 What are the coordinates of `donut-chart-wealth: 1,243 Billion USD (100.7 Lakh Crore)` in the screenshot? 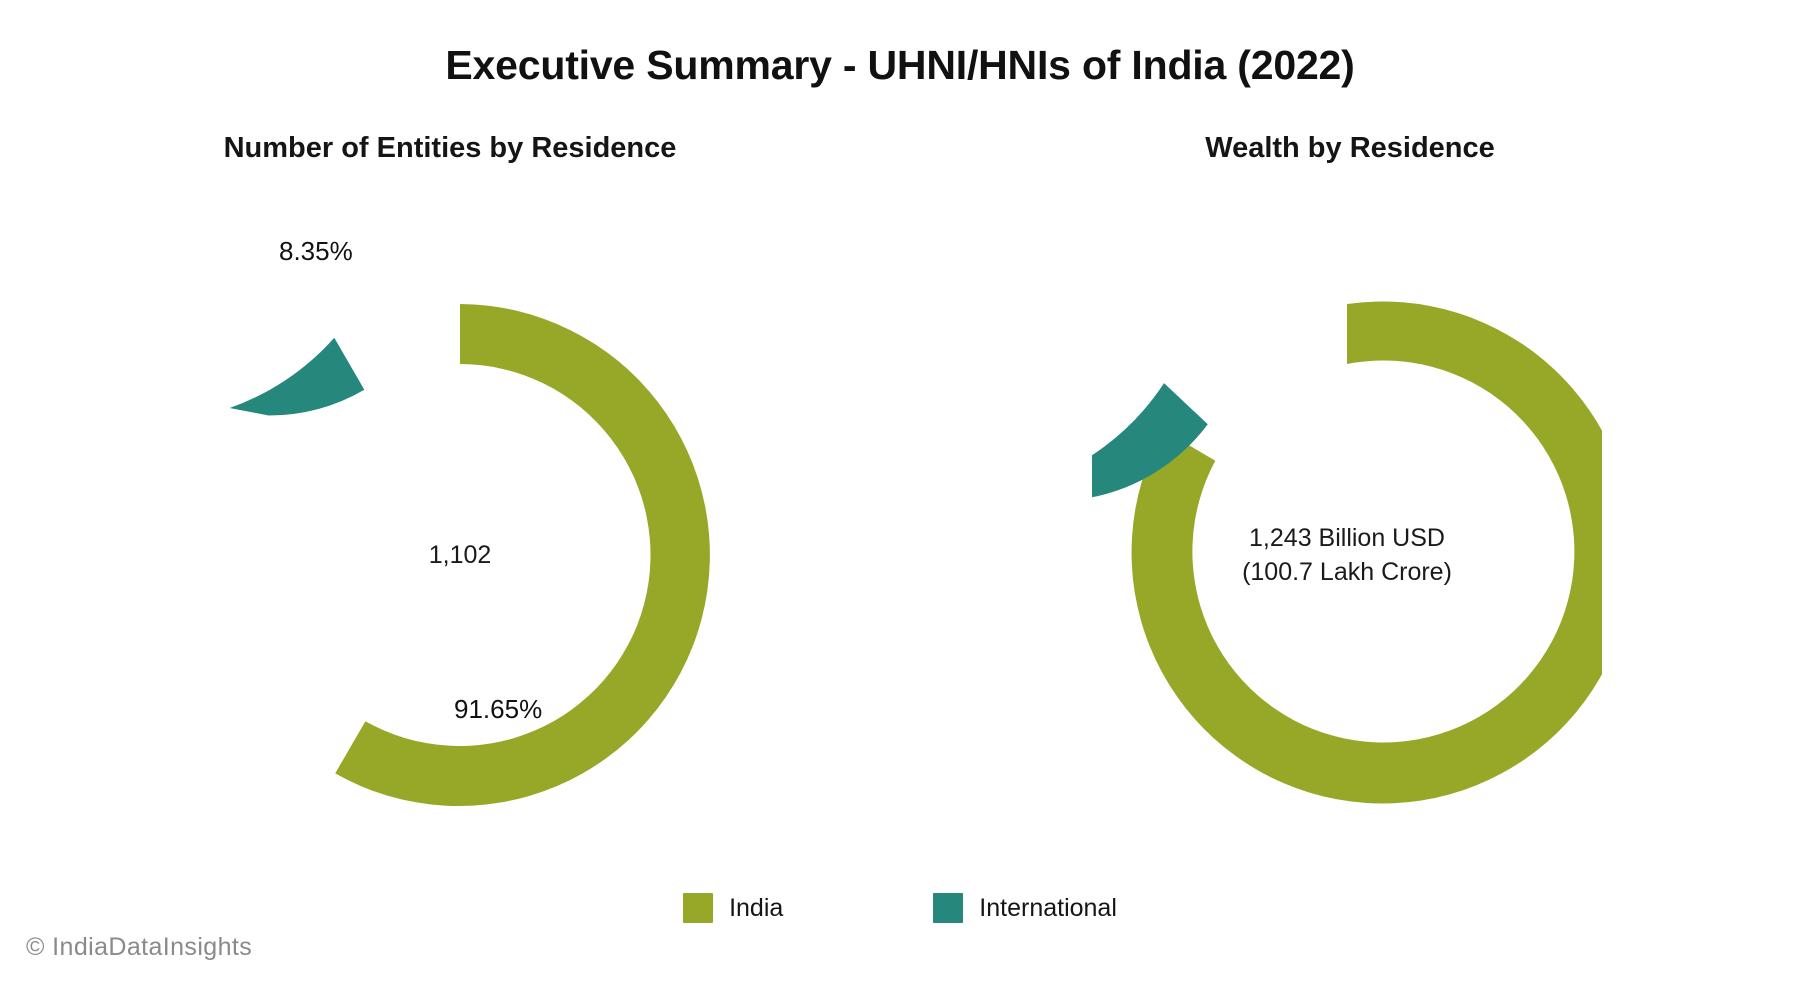 It's located at (1347, 555).